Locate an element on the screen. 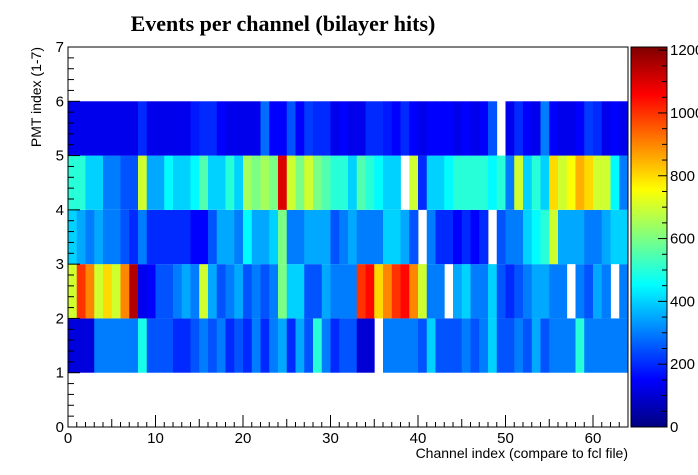 The image size is (698, 475). y-axis-label: PMT index (1-7) is located at coordinates (36, 97).